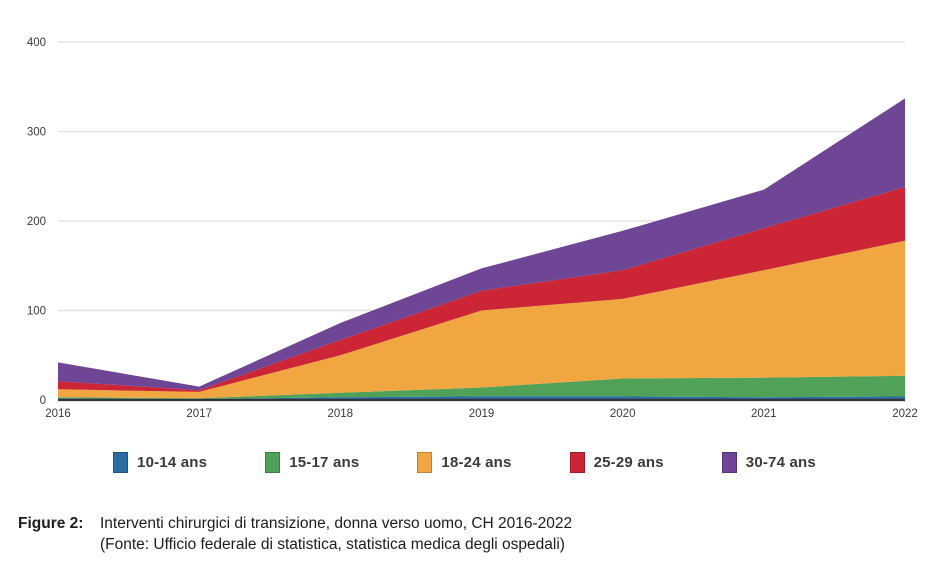  I want to click on legend-label: 18-24 ans, so click(476, 462).